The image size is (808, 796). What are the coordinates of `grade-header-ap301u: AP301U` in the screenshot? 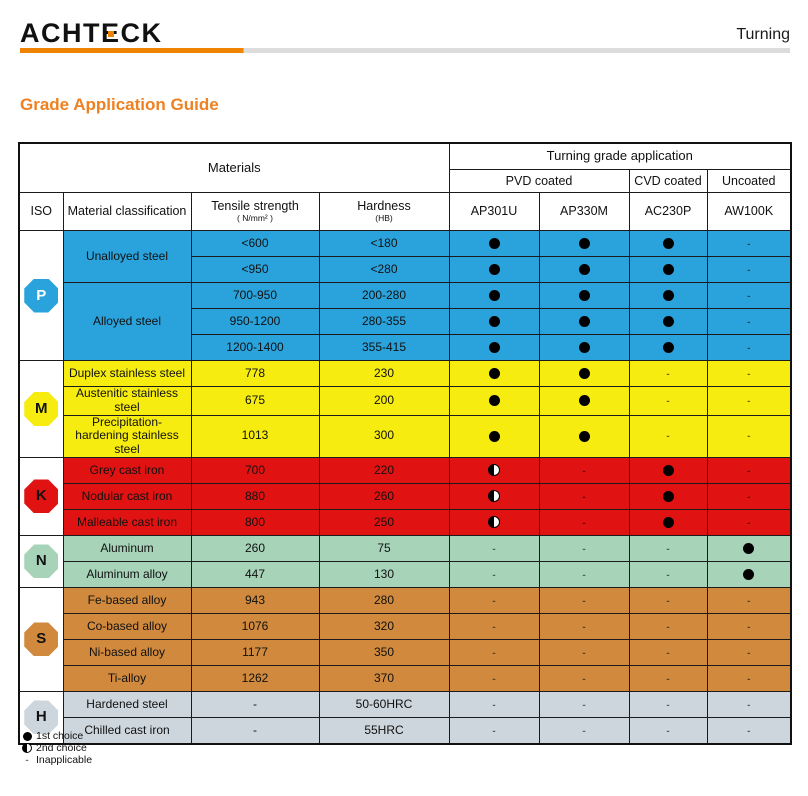 It's located at (494, 211).